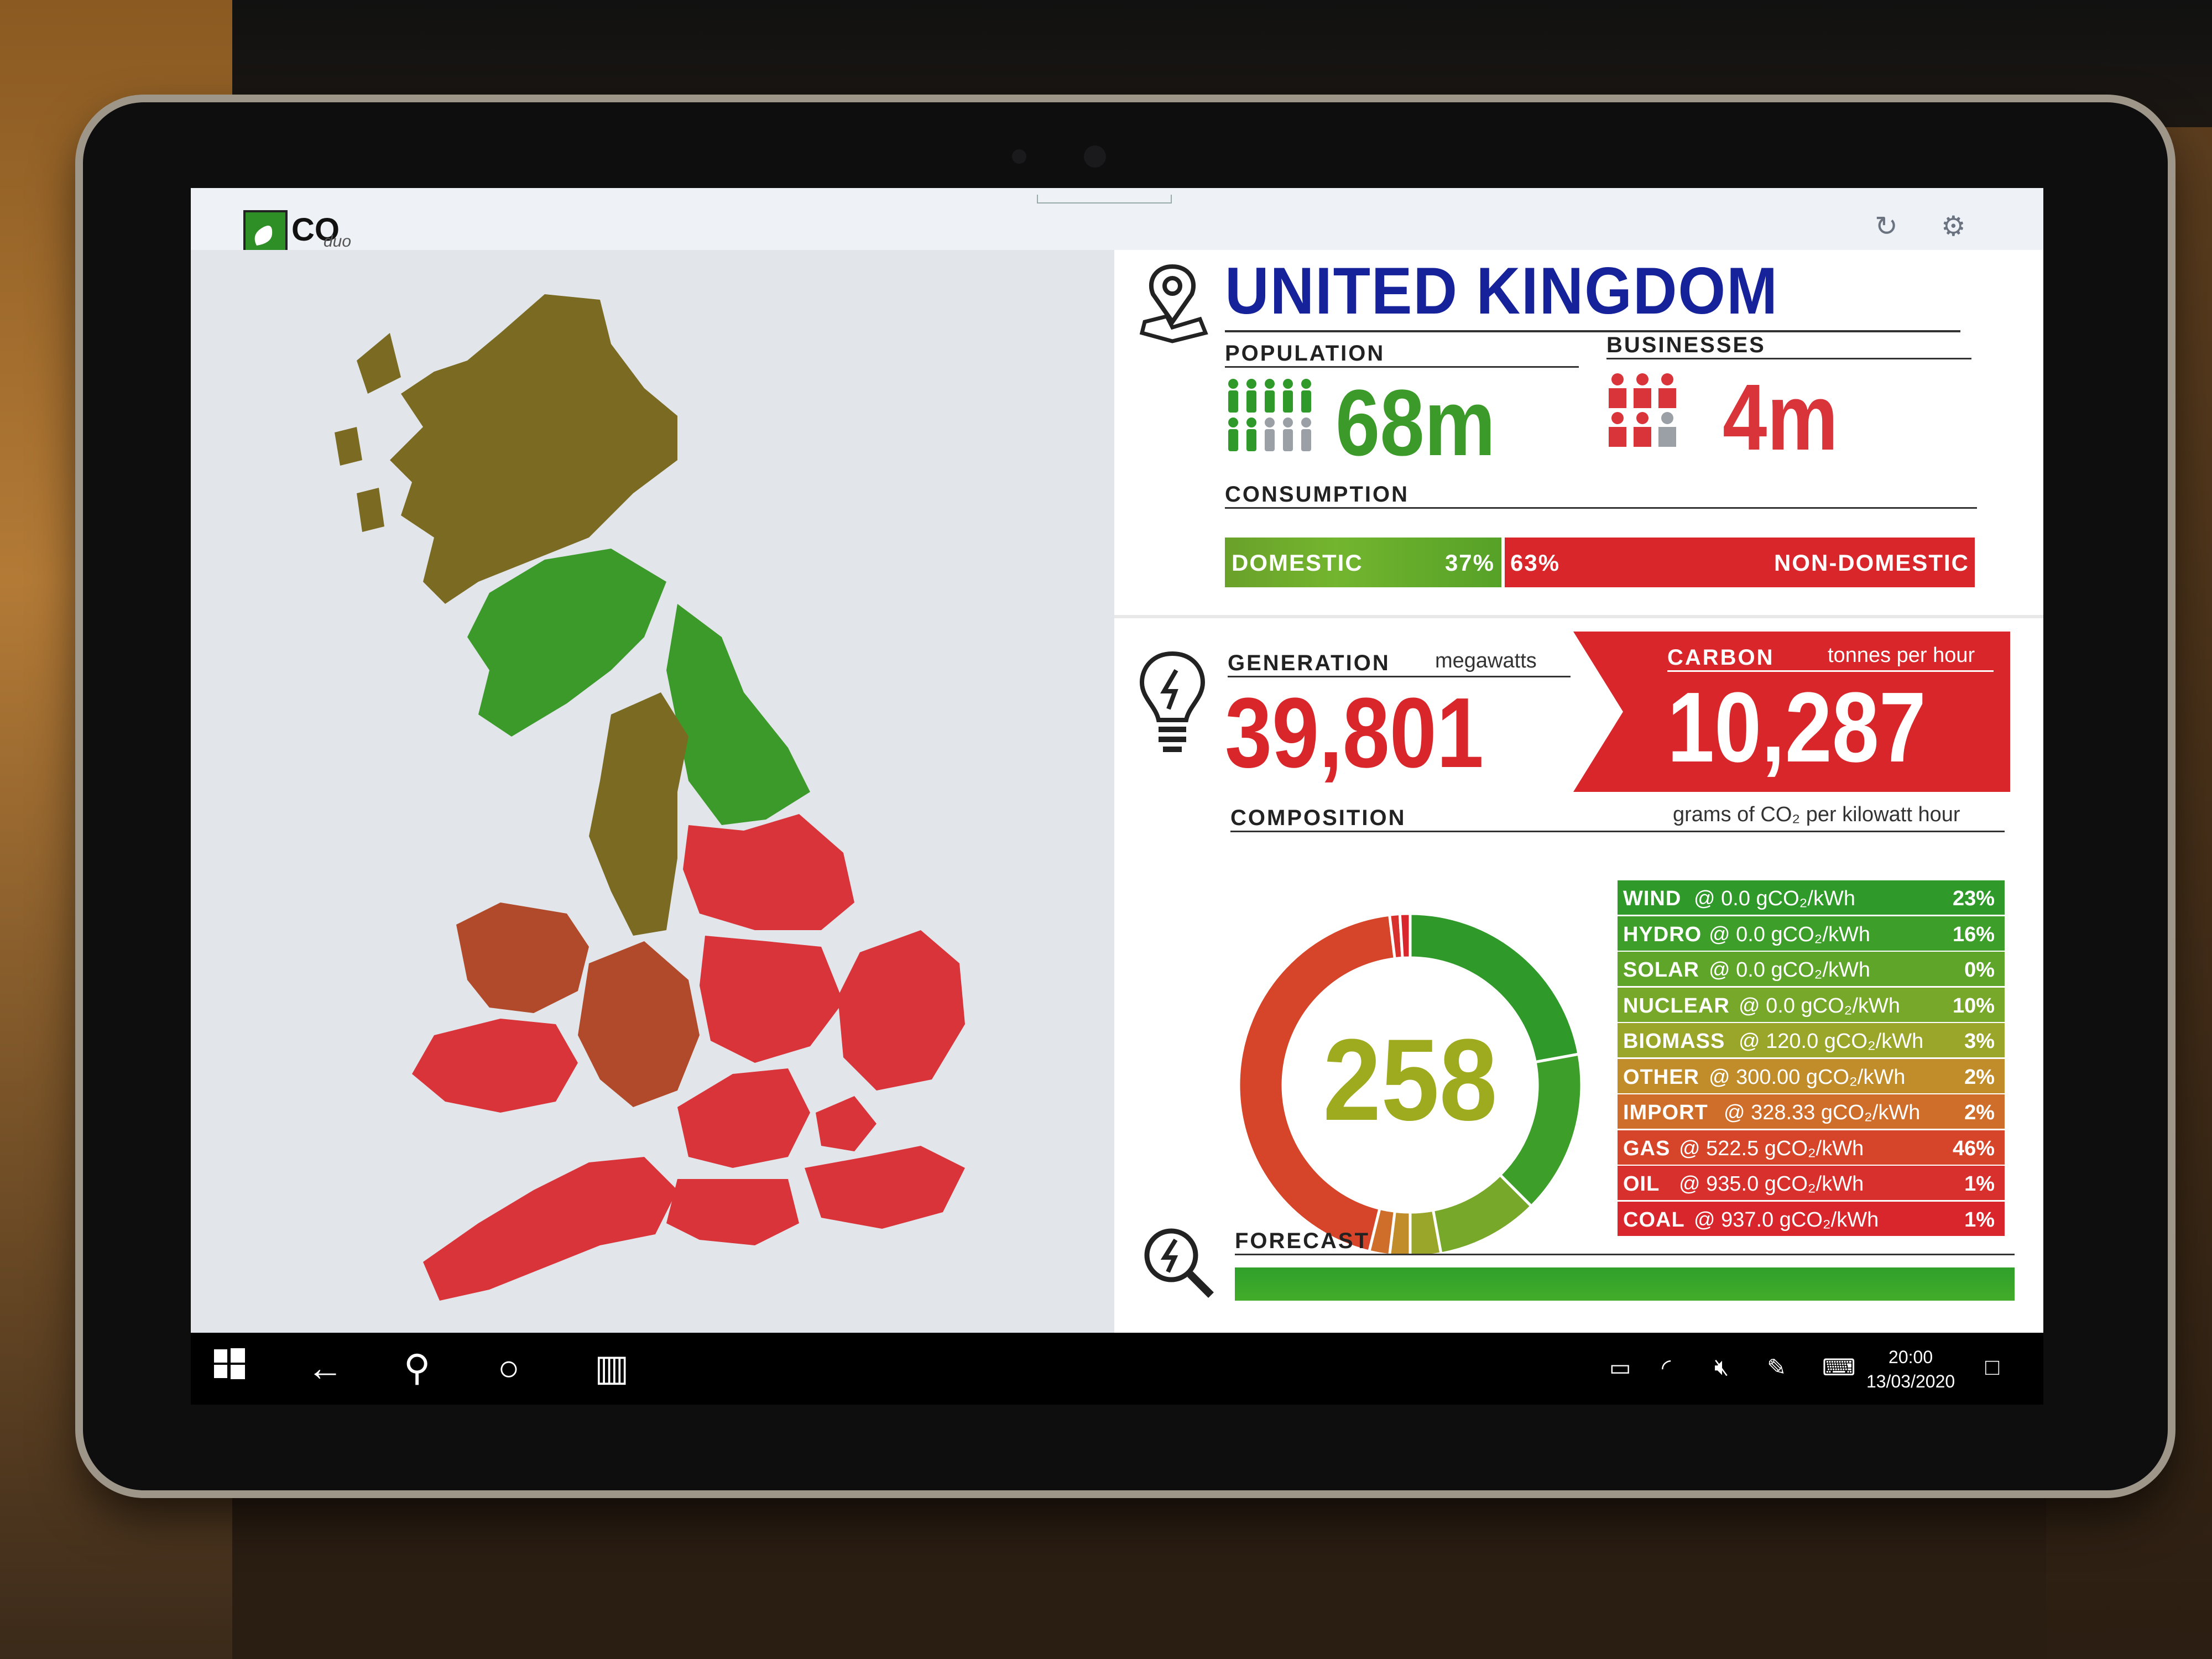  What do you see at coordinates (1721, 658) in the screenshot?
I see `carbon-label: CARBON` at bounding box center [1721, 658].